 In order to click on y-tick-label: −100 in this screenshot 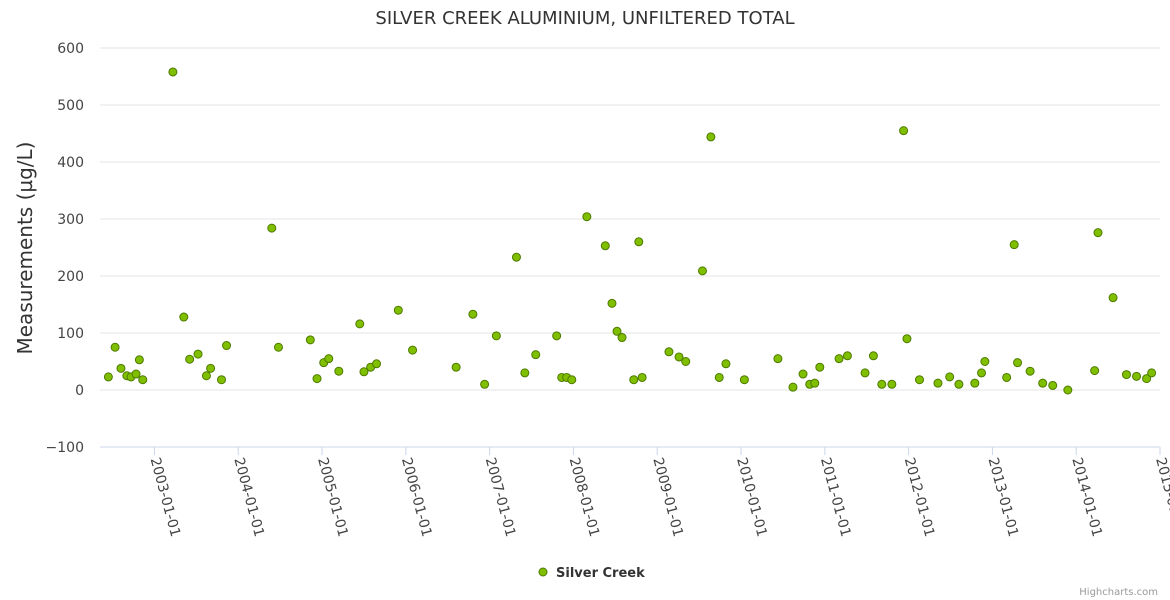, I will do `click(65, 448)`.